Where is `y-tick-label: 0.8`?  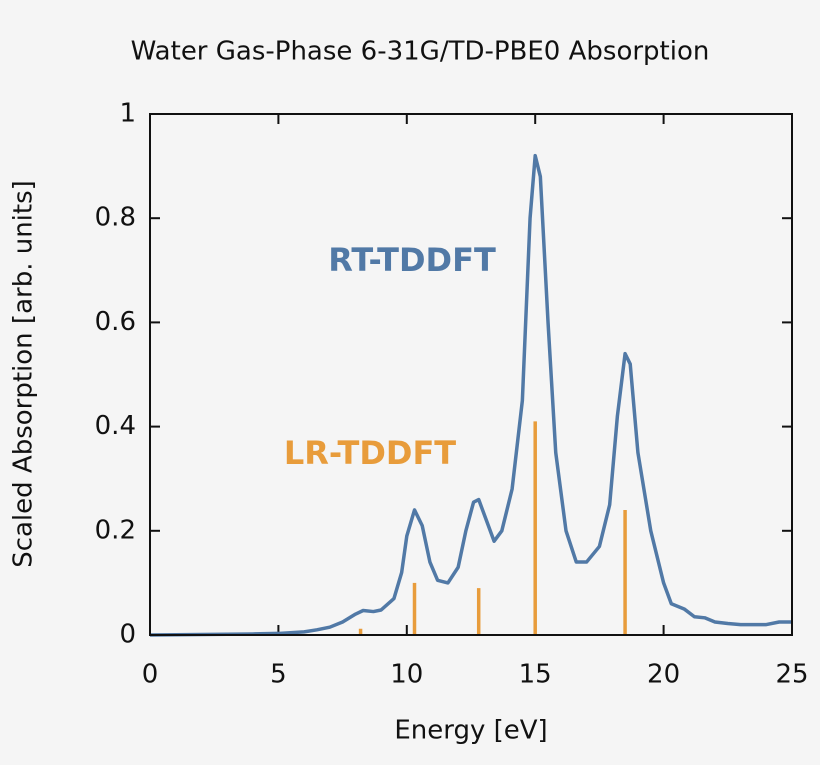
y-tick-label: 0.8 is located at coordinates (115, 218).